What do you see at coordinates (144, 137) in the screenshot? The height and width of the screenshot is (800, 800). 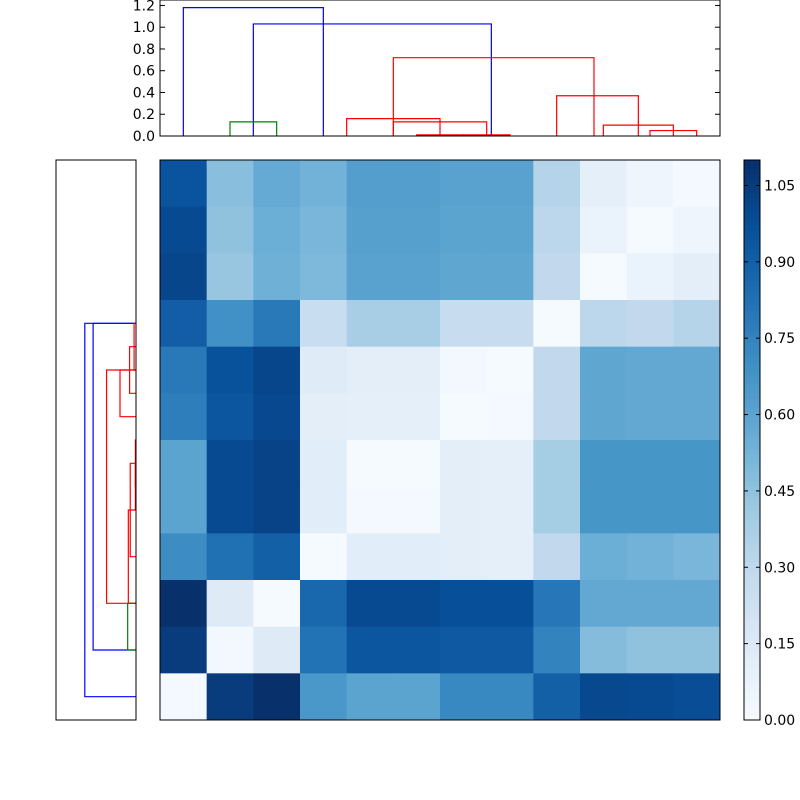 I see `top-dendrogram-tick-label: 0.0` at bounding box center [144, 137].